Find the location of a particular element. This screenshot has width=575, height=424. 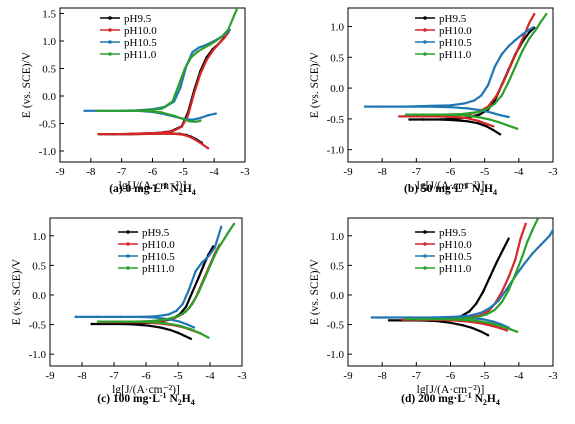

y-tick-label: 0.5 is located at coordinates (337, 58).